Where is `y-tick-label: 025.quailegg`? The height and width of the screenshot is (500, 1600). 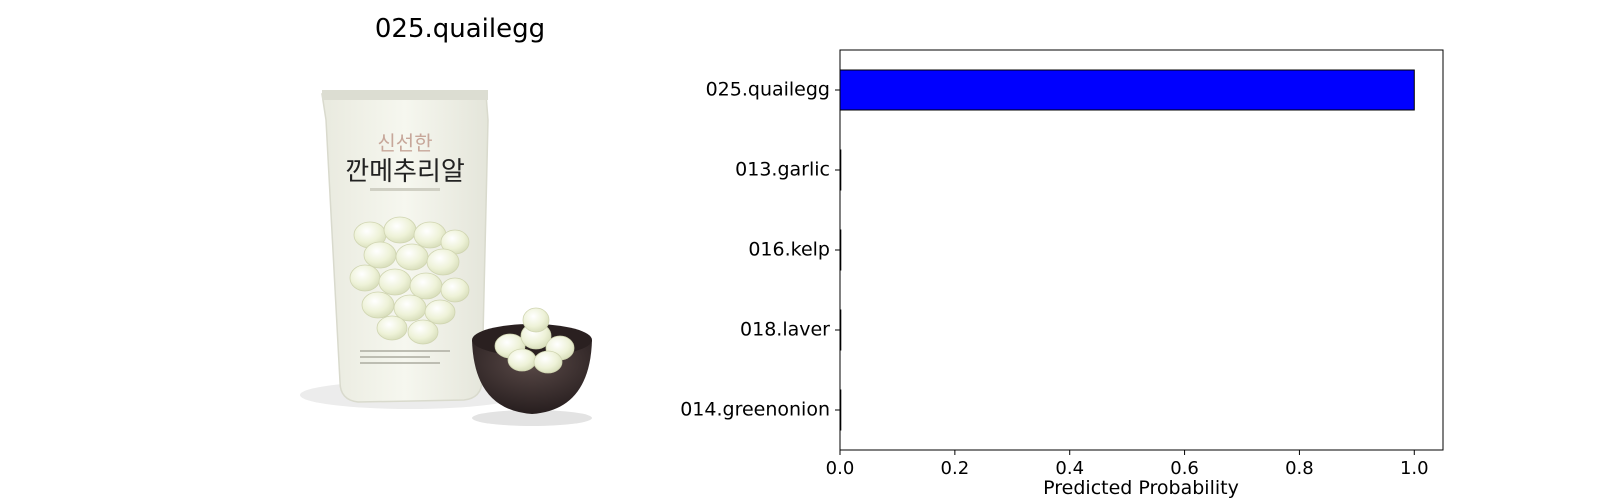
y-tick-label: 025.quailegg is located at coordinates (768, 90).